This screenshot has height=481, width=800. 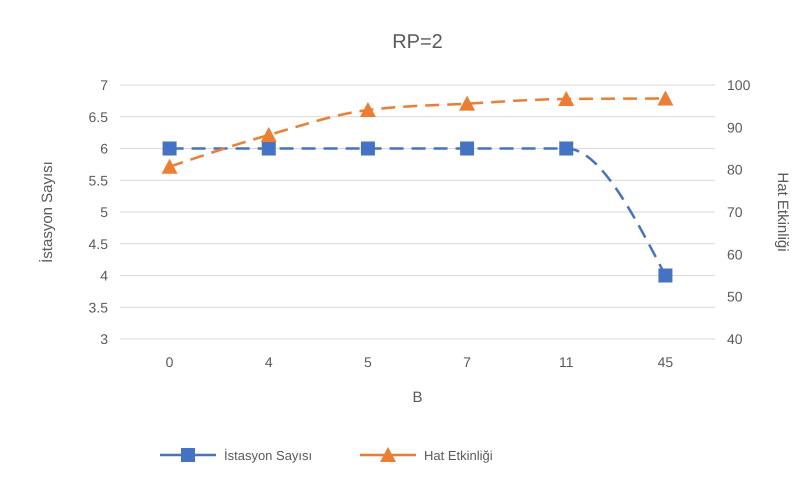 I want to click on y2-tick-label: 90, so click(x=735, y=127).